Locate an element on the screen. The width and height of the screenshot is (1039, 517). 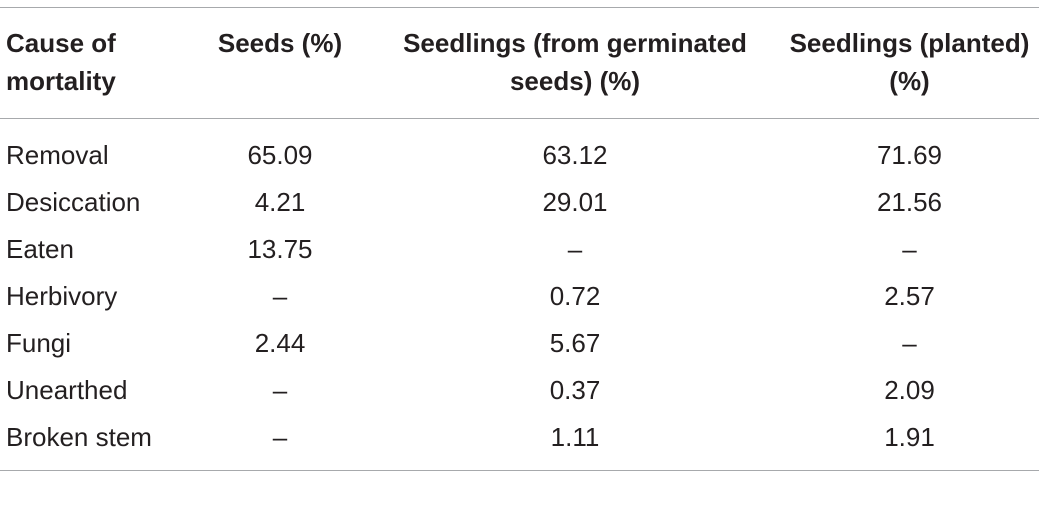
cell-cause: Eaten is located at coordinates (40, 249).